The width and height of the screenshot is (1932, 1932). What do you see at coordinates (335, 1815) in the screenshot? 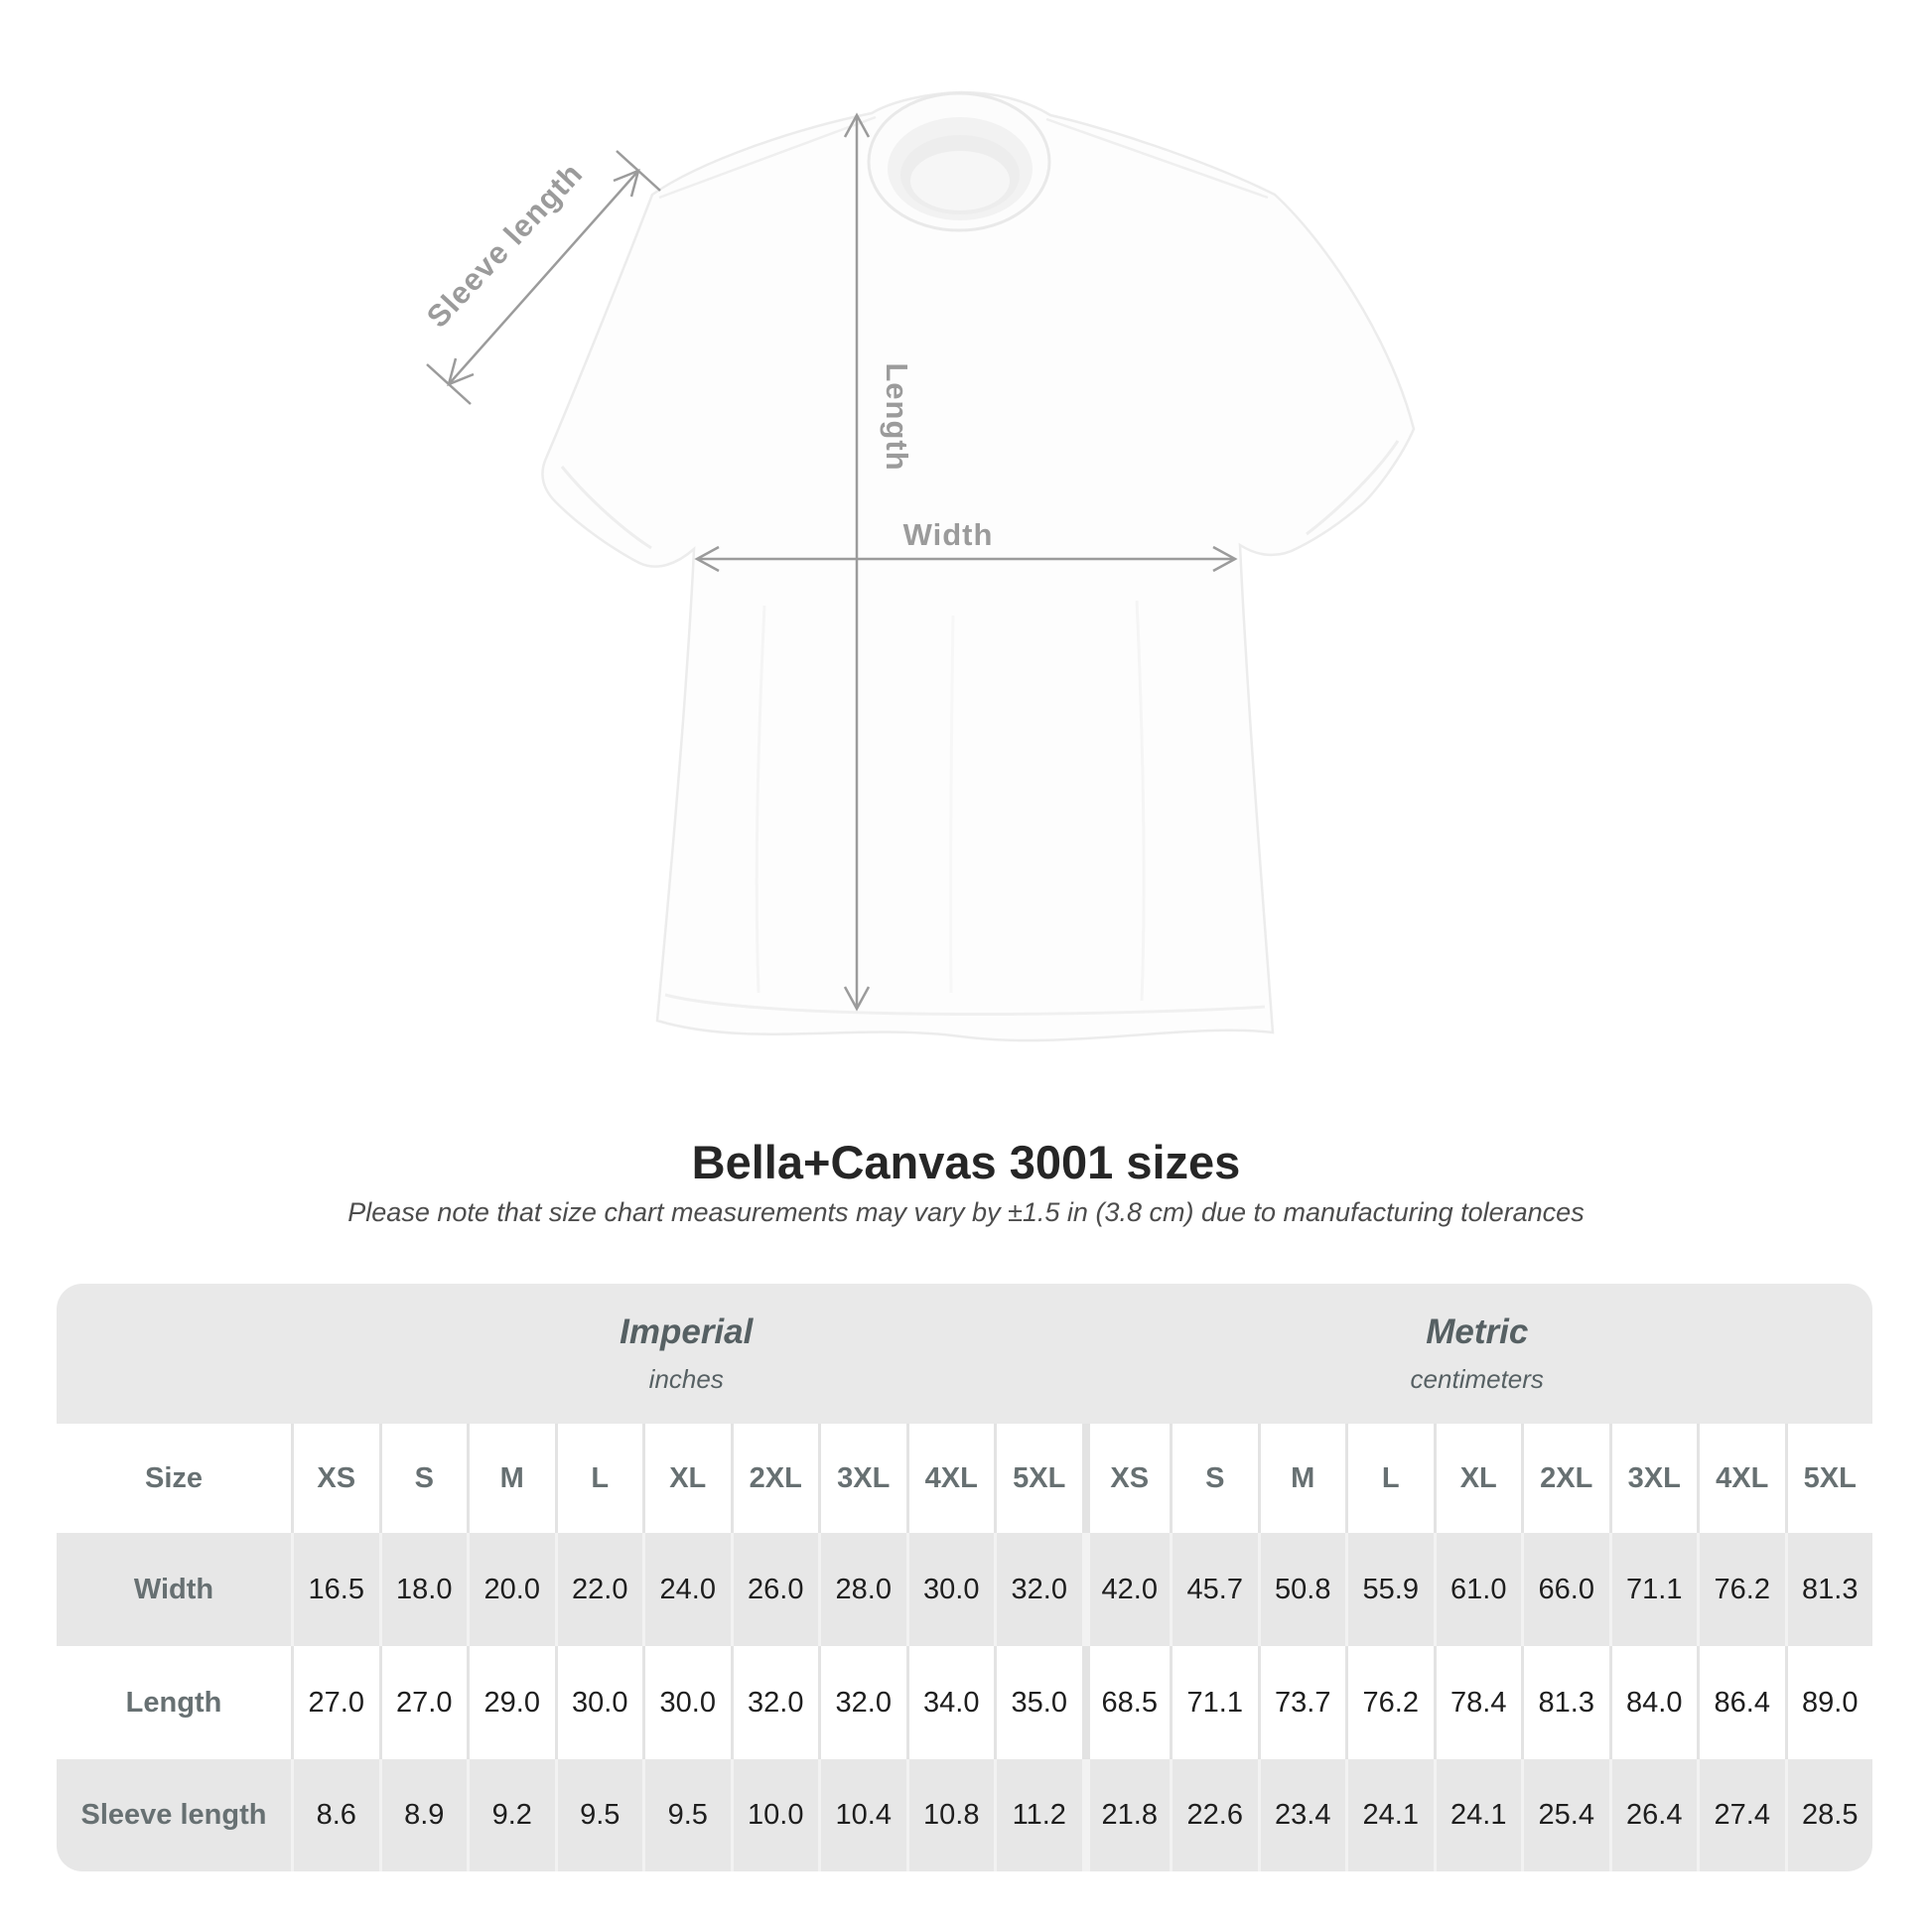
I see `table-cell: 8.6` at bounding box center [335, 1815].